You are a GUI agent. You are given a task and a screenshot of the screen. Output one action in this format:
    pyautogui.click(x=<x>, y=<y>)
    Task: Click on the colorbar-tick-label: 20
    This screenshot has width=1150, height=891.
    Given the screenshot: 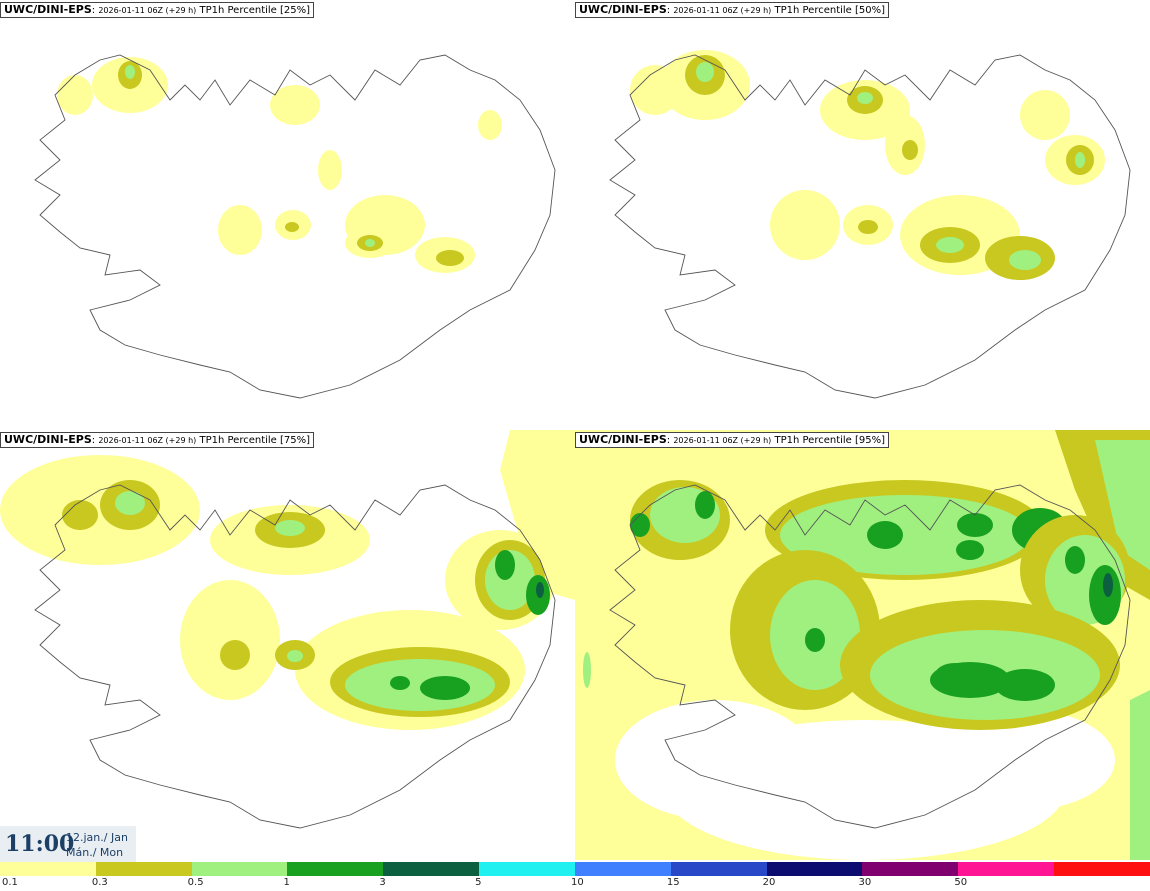 What is the action you would take?
    pyautogui.click(x=769, y=882)
    